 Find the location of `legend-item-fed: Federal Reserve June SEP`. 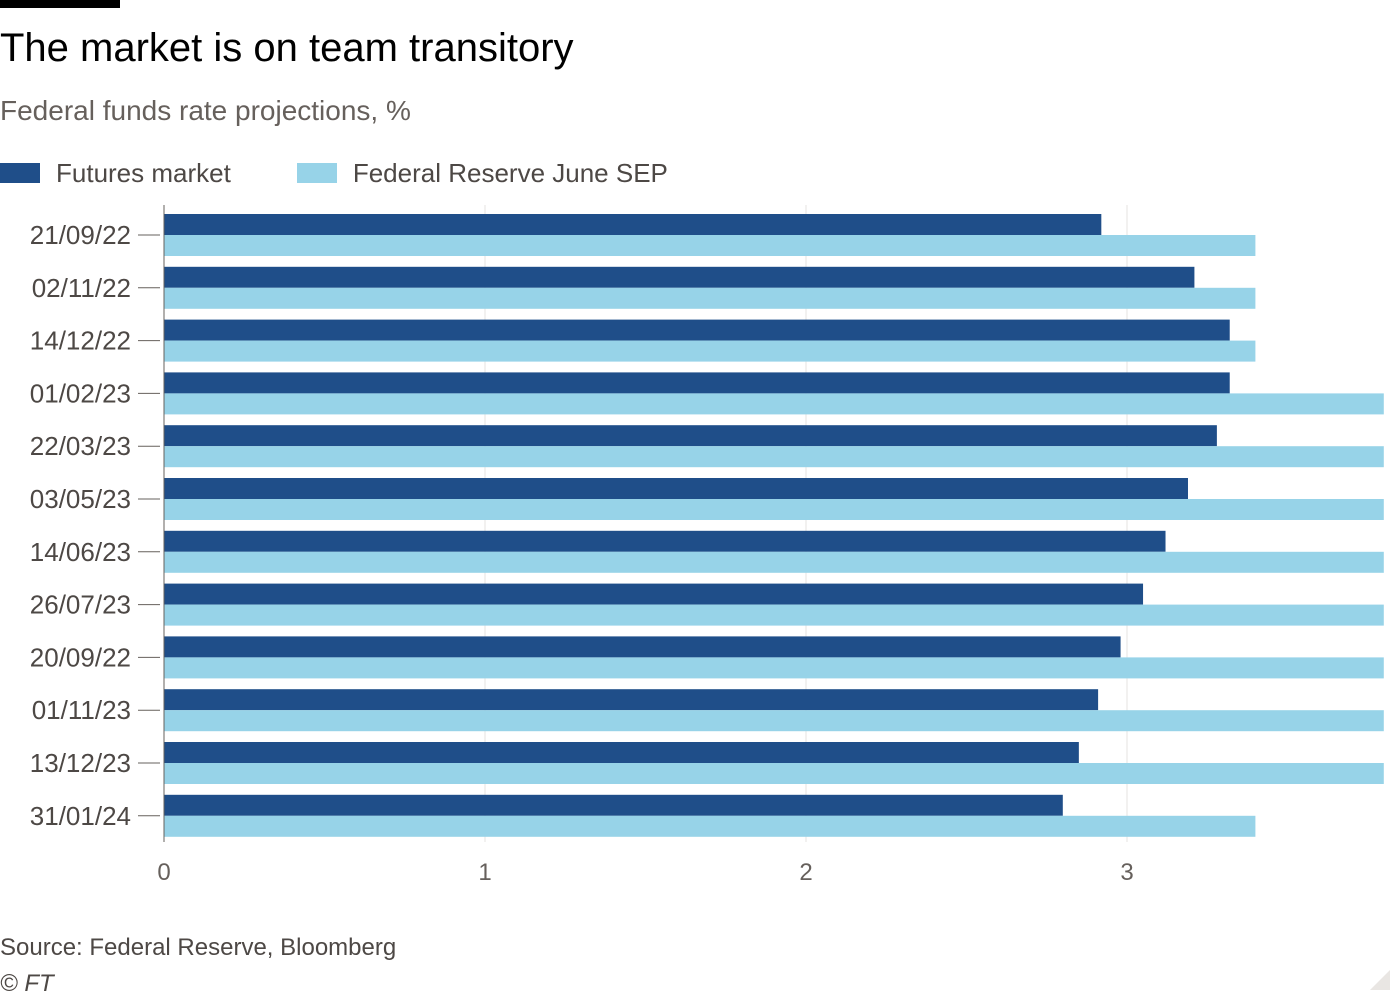

legend-item-fed: Federal Reserve June SEP is located at coordinates (482, 173).